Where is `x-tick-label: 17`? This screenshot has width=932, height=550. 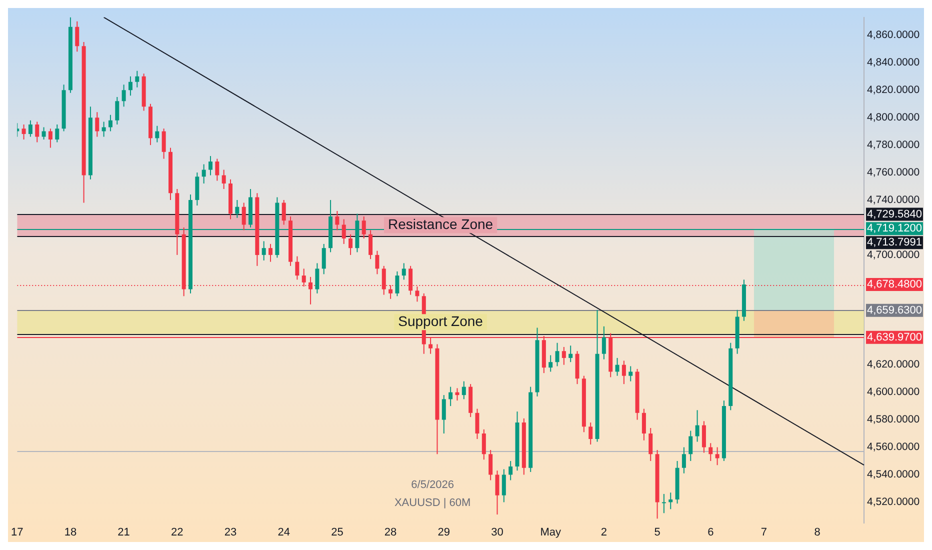
x-tick-label: 17 is located at coordinates (17, 532).